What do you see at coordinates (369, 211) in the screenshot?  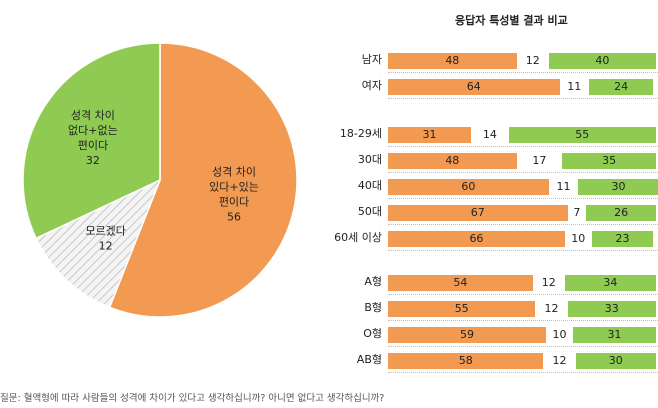 I see `category-label: 50대` at bounding box center [369, 211].